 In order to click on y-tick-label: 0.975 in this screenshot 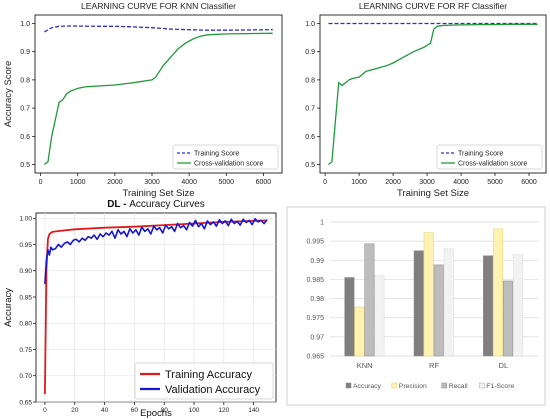, I will do `click(315, 318)`.